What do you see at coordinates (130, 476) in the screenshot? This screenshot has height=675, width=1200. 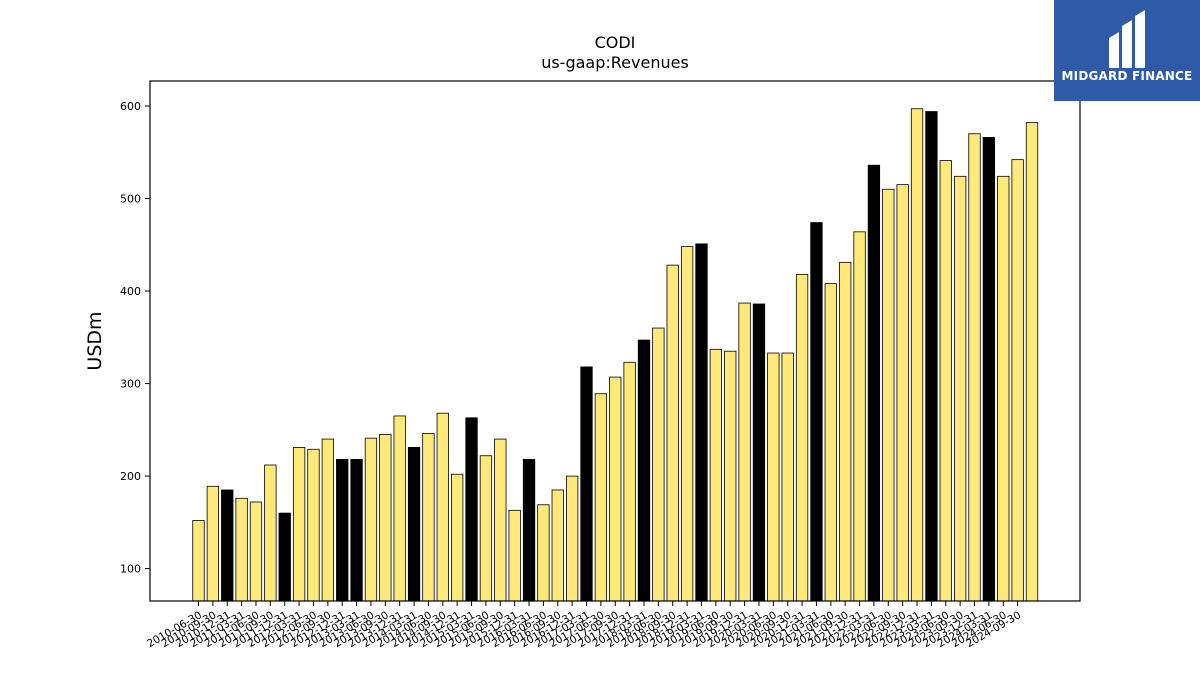 I see `y-tick-label: 200` at bounding box center [130, 476].